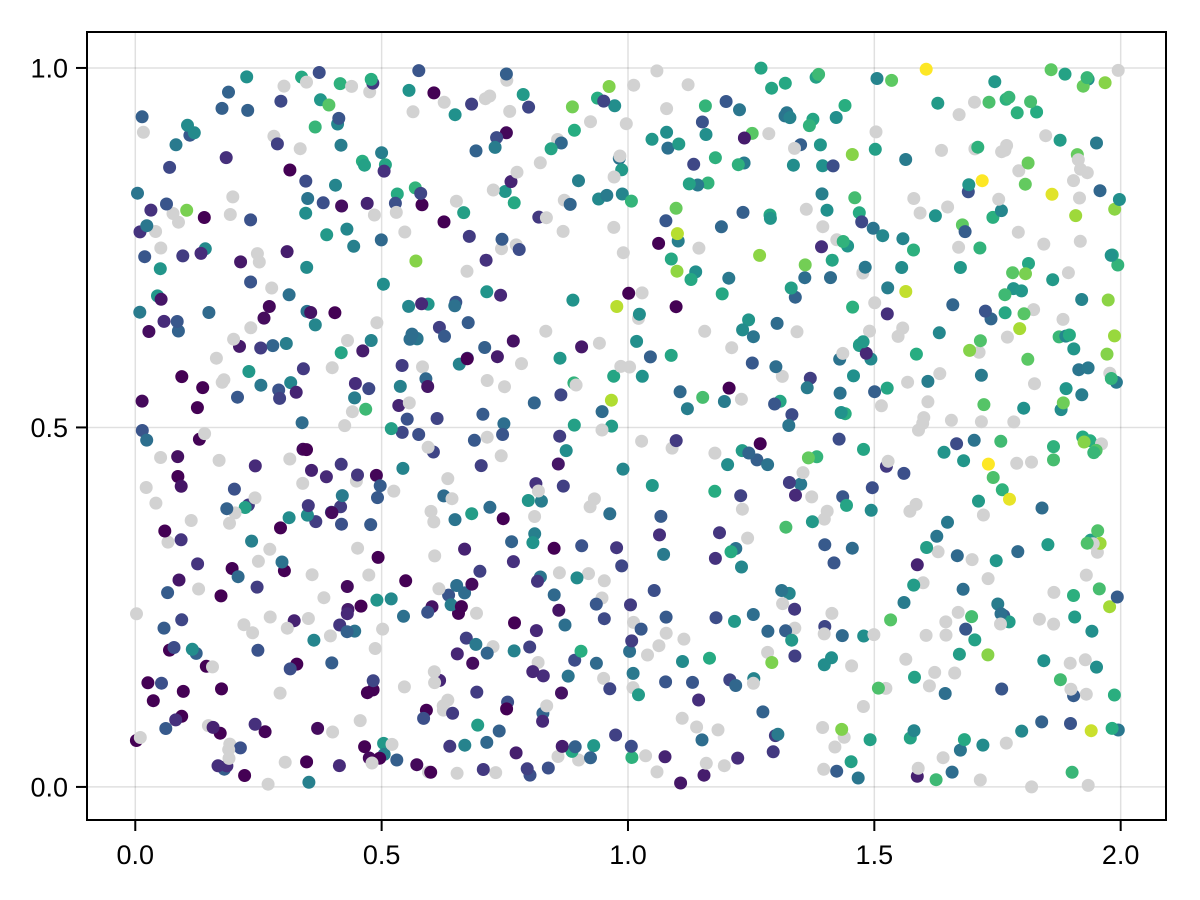  I want to click on x-tick-label: 1.5, so click(875, 855).